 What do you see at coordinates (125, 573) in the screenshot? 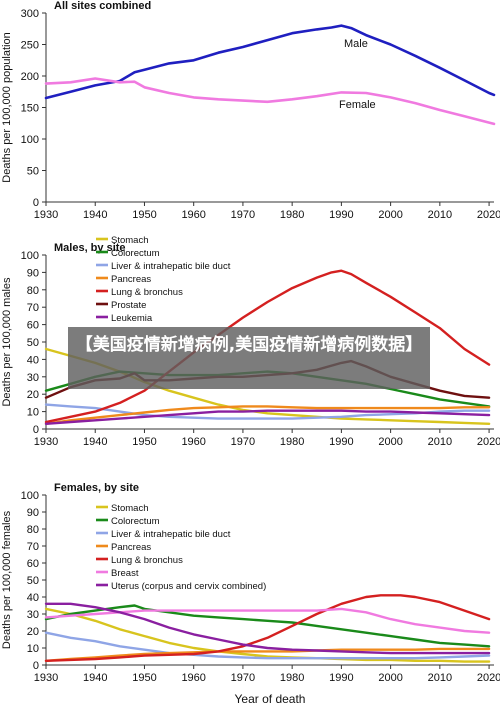
I see `legend-label: Breast` at bounding box center [125, 573].